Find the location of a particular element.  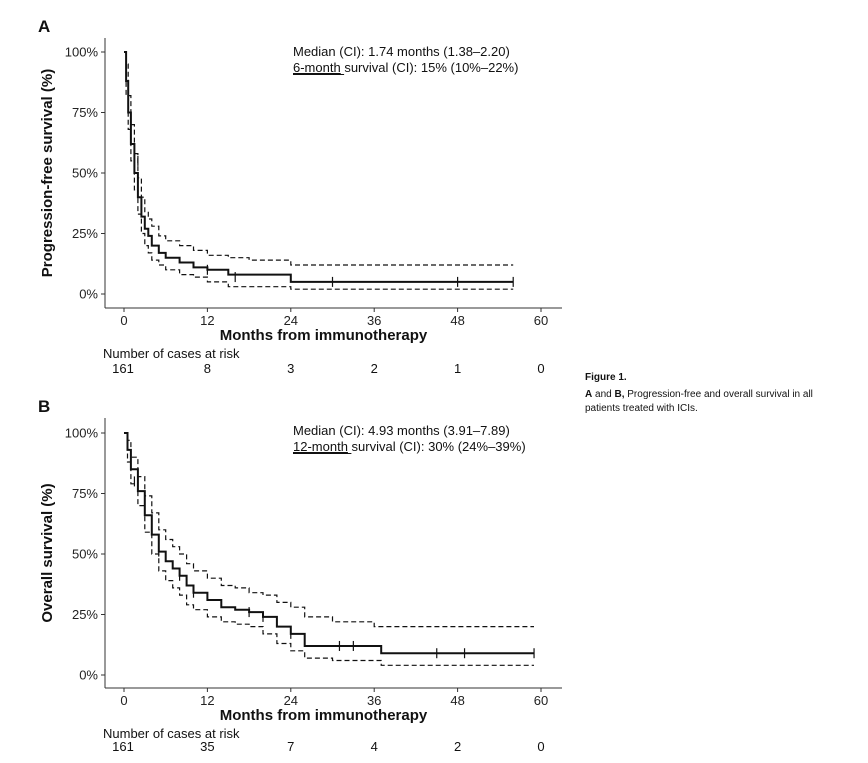

risk-count: 7 is located at coordinates (290, 746).